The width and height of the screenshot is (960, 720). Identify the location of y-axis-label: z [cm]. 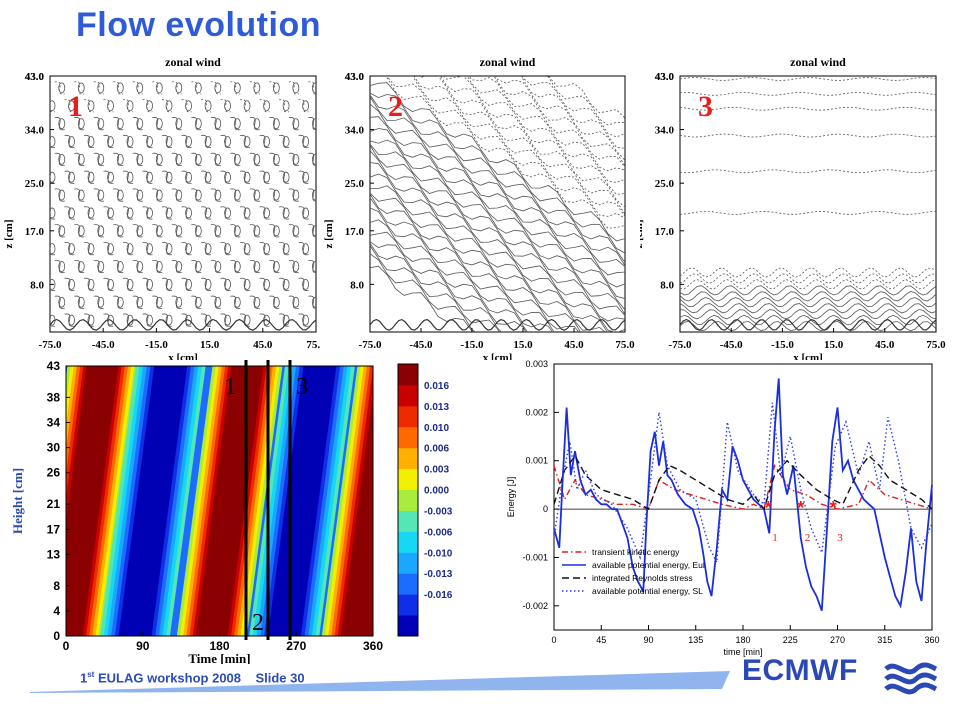
(329, 233).